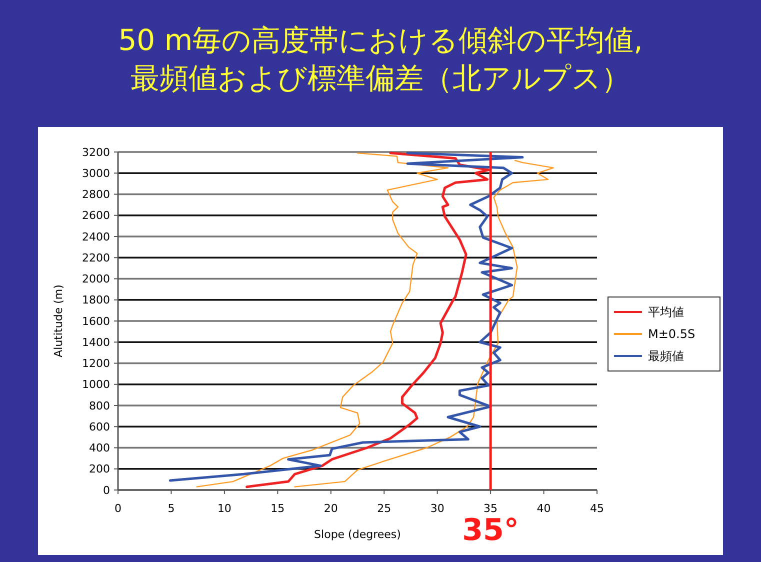  Describe the element at coordinates (384, 508) in the screenshot. I see `x-tick-label: 25` at that location.